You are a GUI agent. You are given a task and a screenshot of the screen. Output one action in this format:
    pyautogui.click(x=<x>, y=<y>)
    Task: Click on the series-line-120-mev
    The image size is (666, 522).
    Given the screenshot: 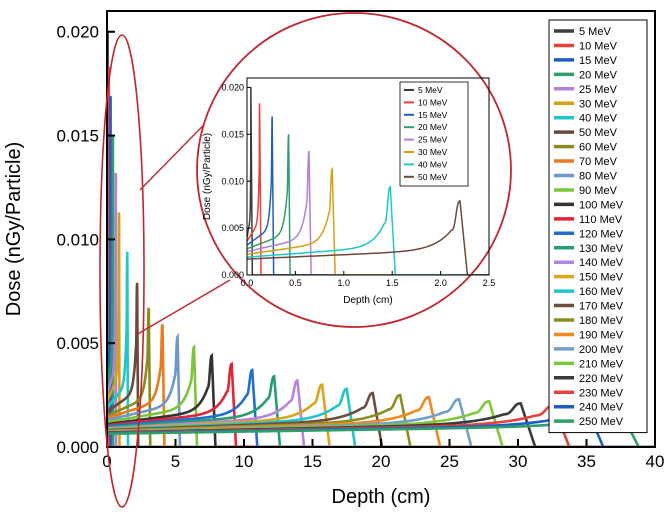 What is the action you would take?
    pyautogui.click(x=381, y=407)
    